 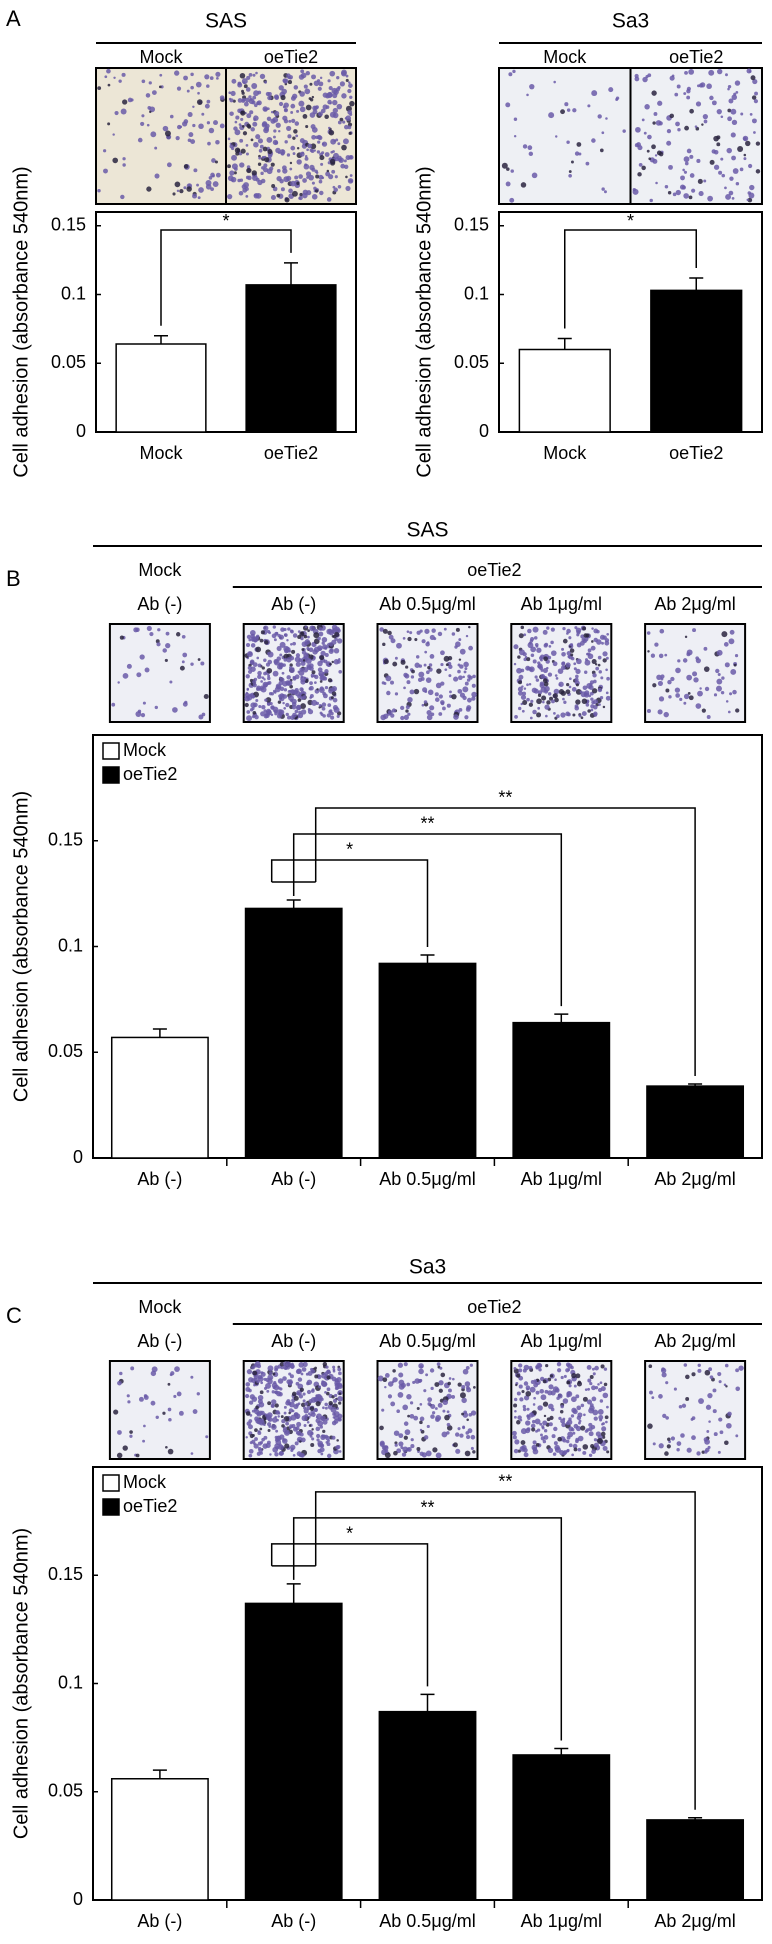 I want to click on legend-swatch, so click(x=111, y=1507).